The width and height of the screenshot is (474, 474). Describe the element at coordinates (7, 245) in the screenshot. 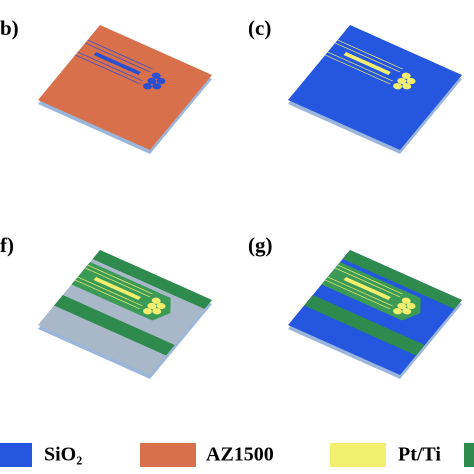

I see `panel-label: f)` at that location.